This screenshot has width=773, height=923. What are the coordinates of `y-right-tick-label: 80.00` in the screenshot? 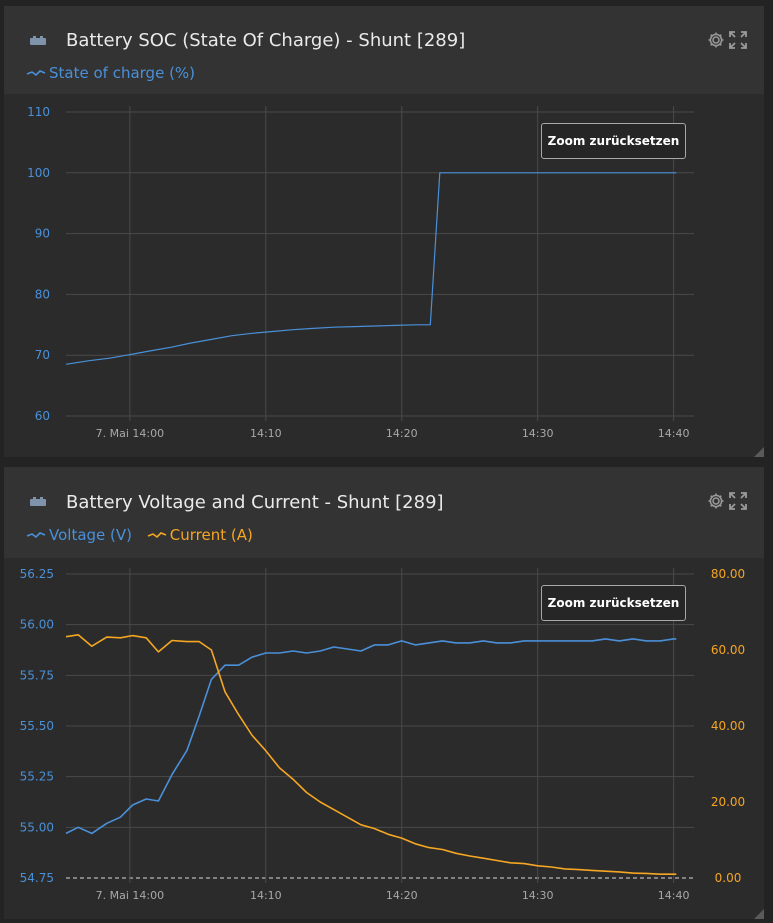 It's located at (728, 574).